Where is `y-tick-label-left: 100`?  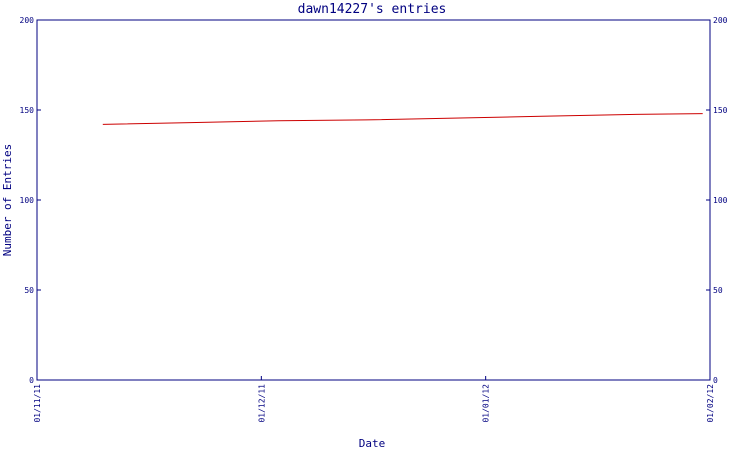
y-tick-label-left: 100 is located at coordinates (27, 200).